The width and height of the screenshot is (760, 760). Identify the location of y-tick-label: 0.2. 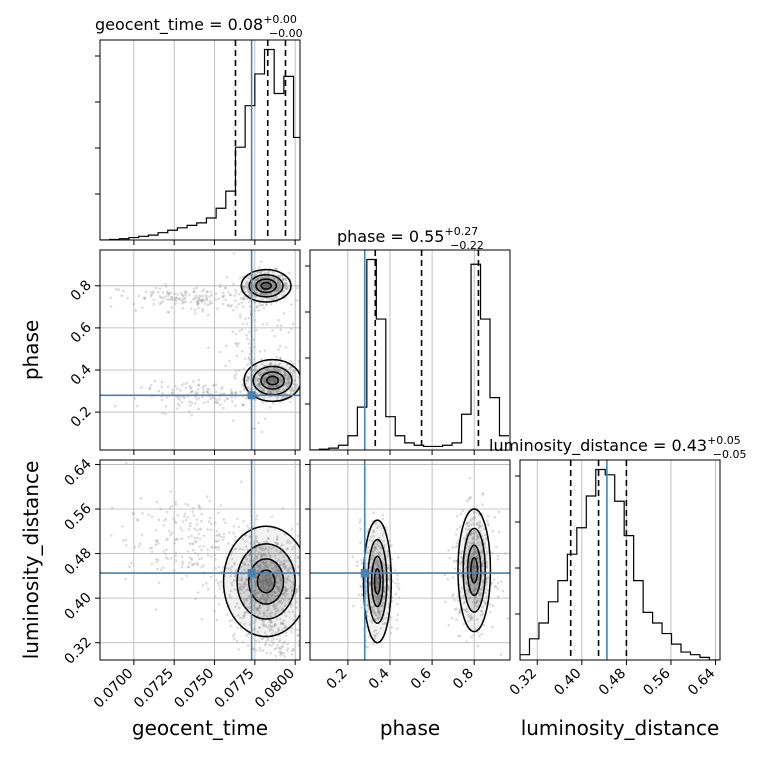
(81, 417).